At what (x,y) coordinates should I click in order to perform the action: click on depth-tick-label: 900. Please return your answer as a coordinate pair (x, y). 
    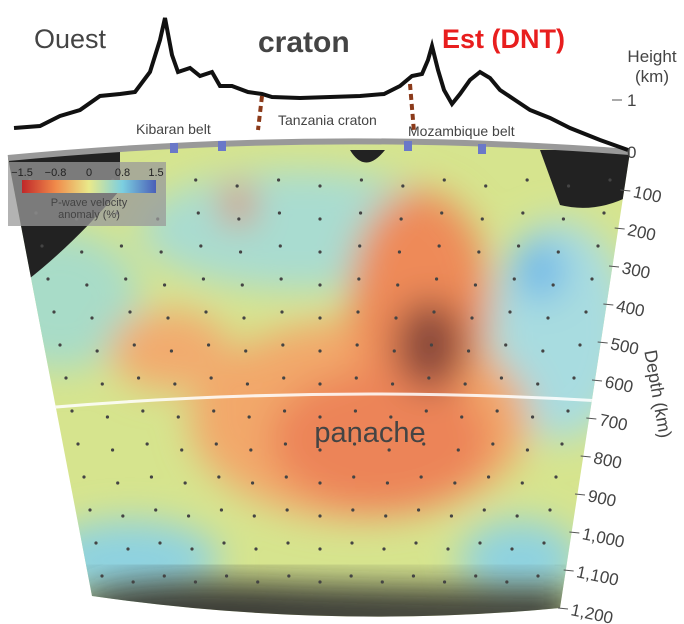
    Looking at the image, I should click on (602, 498).